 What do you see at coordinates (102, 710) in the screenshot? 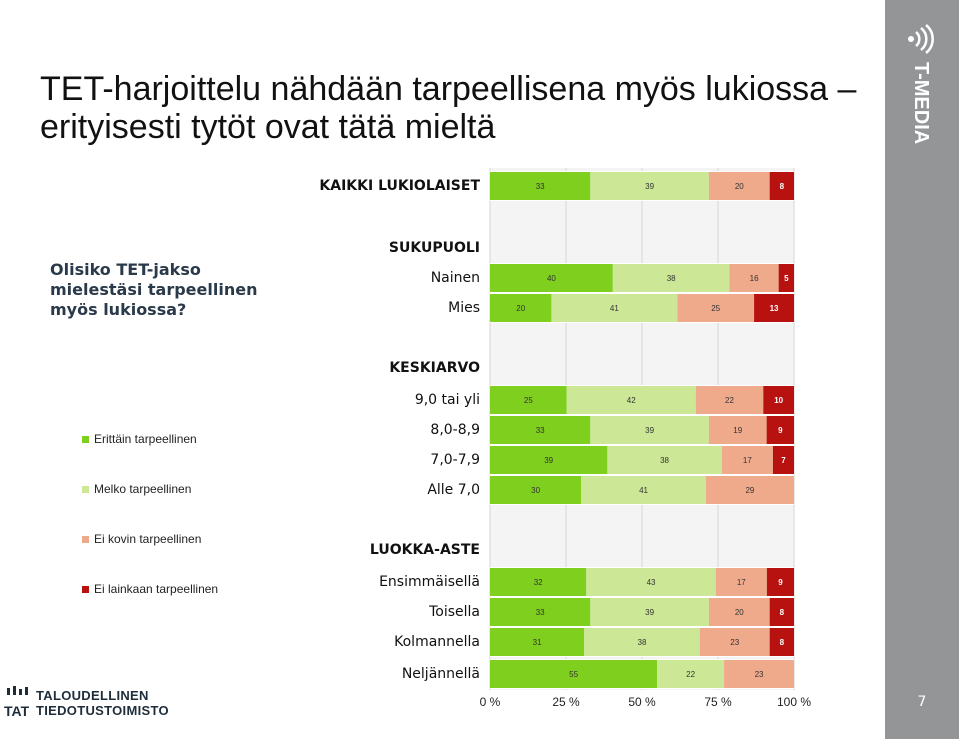
I see `organization-line-2: TIEDOTUSTOIMISTO` at bounding box center [102, 710].